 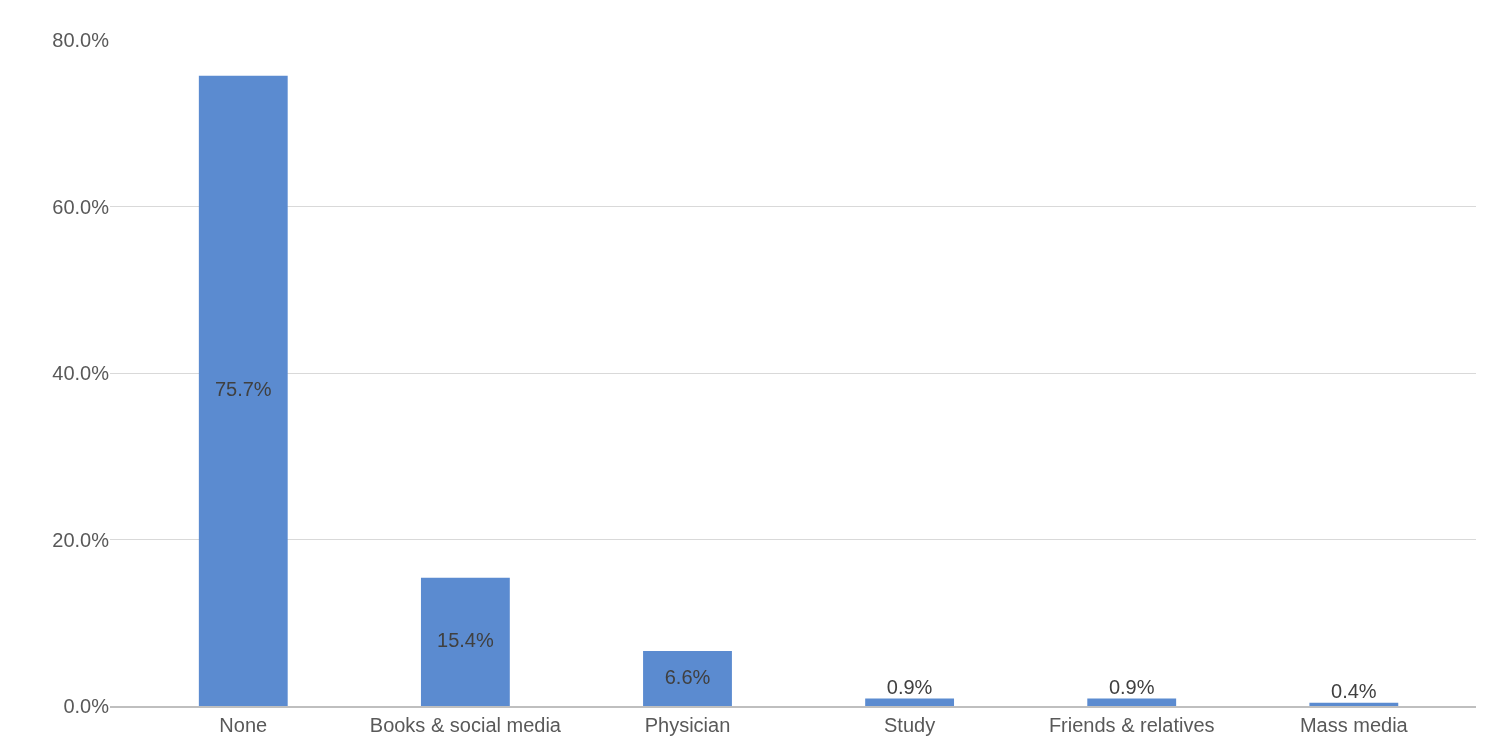 What do you see at coordinates (1131, 725) in the screenshot?
I see `x-tick-label: Friends & relatives` at bounding box center [1131, 725].